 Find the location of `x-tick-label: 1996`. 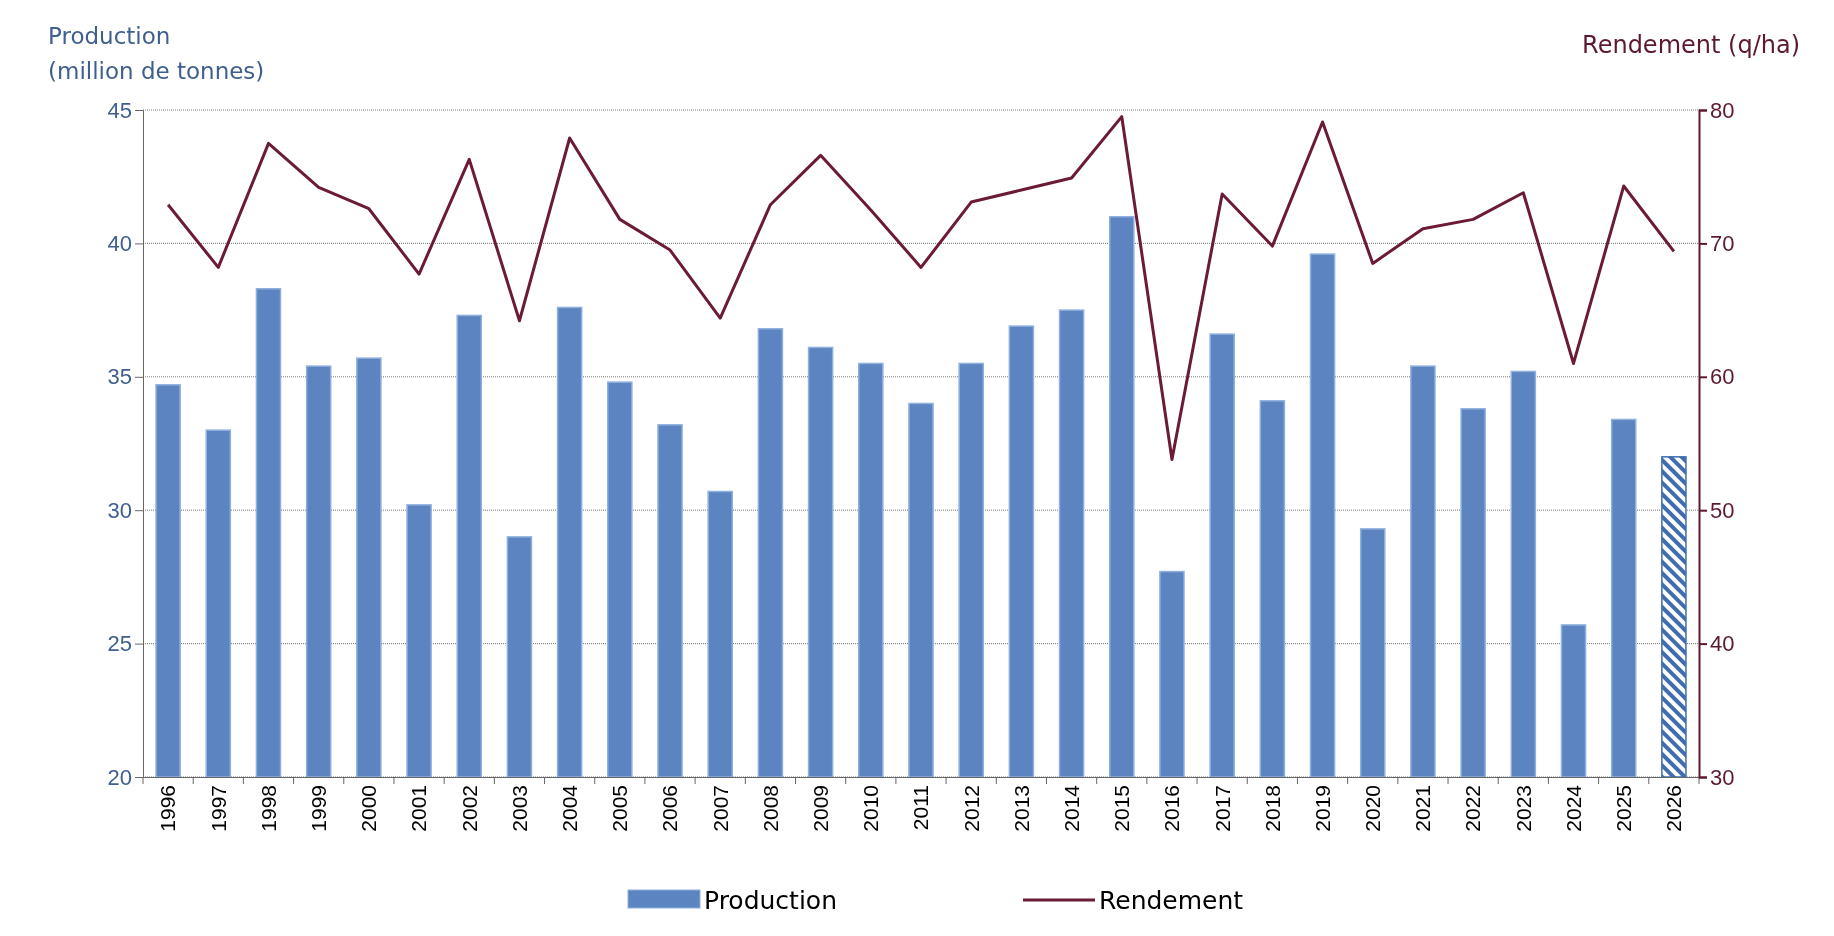

x-tick-label: 1996 is located at coordinates (168, 808).